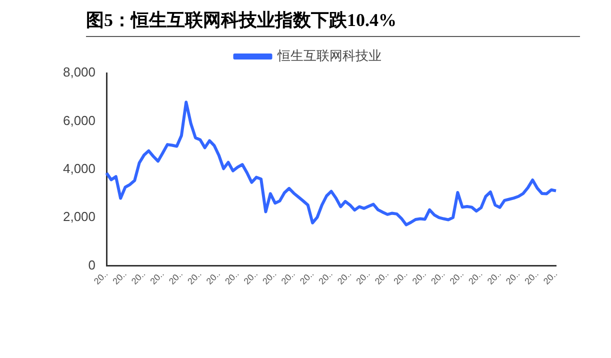 This screenshot has width=611, height=358. I want to click on y-tick-label: 4,000, so click(79, 168).